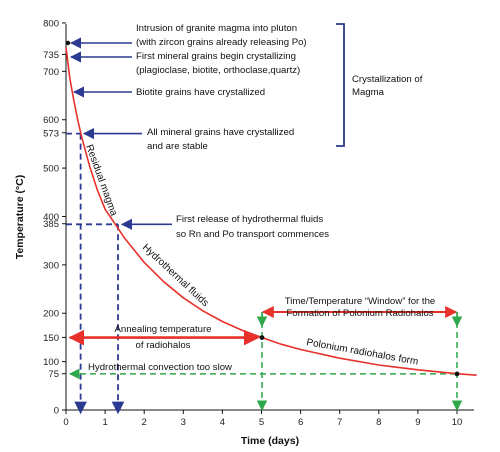 The height and width of the screenshot is (452, 500). Describe the element at coordinates (222, 422) in the screenshot. I see `x-tick-label: 4` at that location.